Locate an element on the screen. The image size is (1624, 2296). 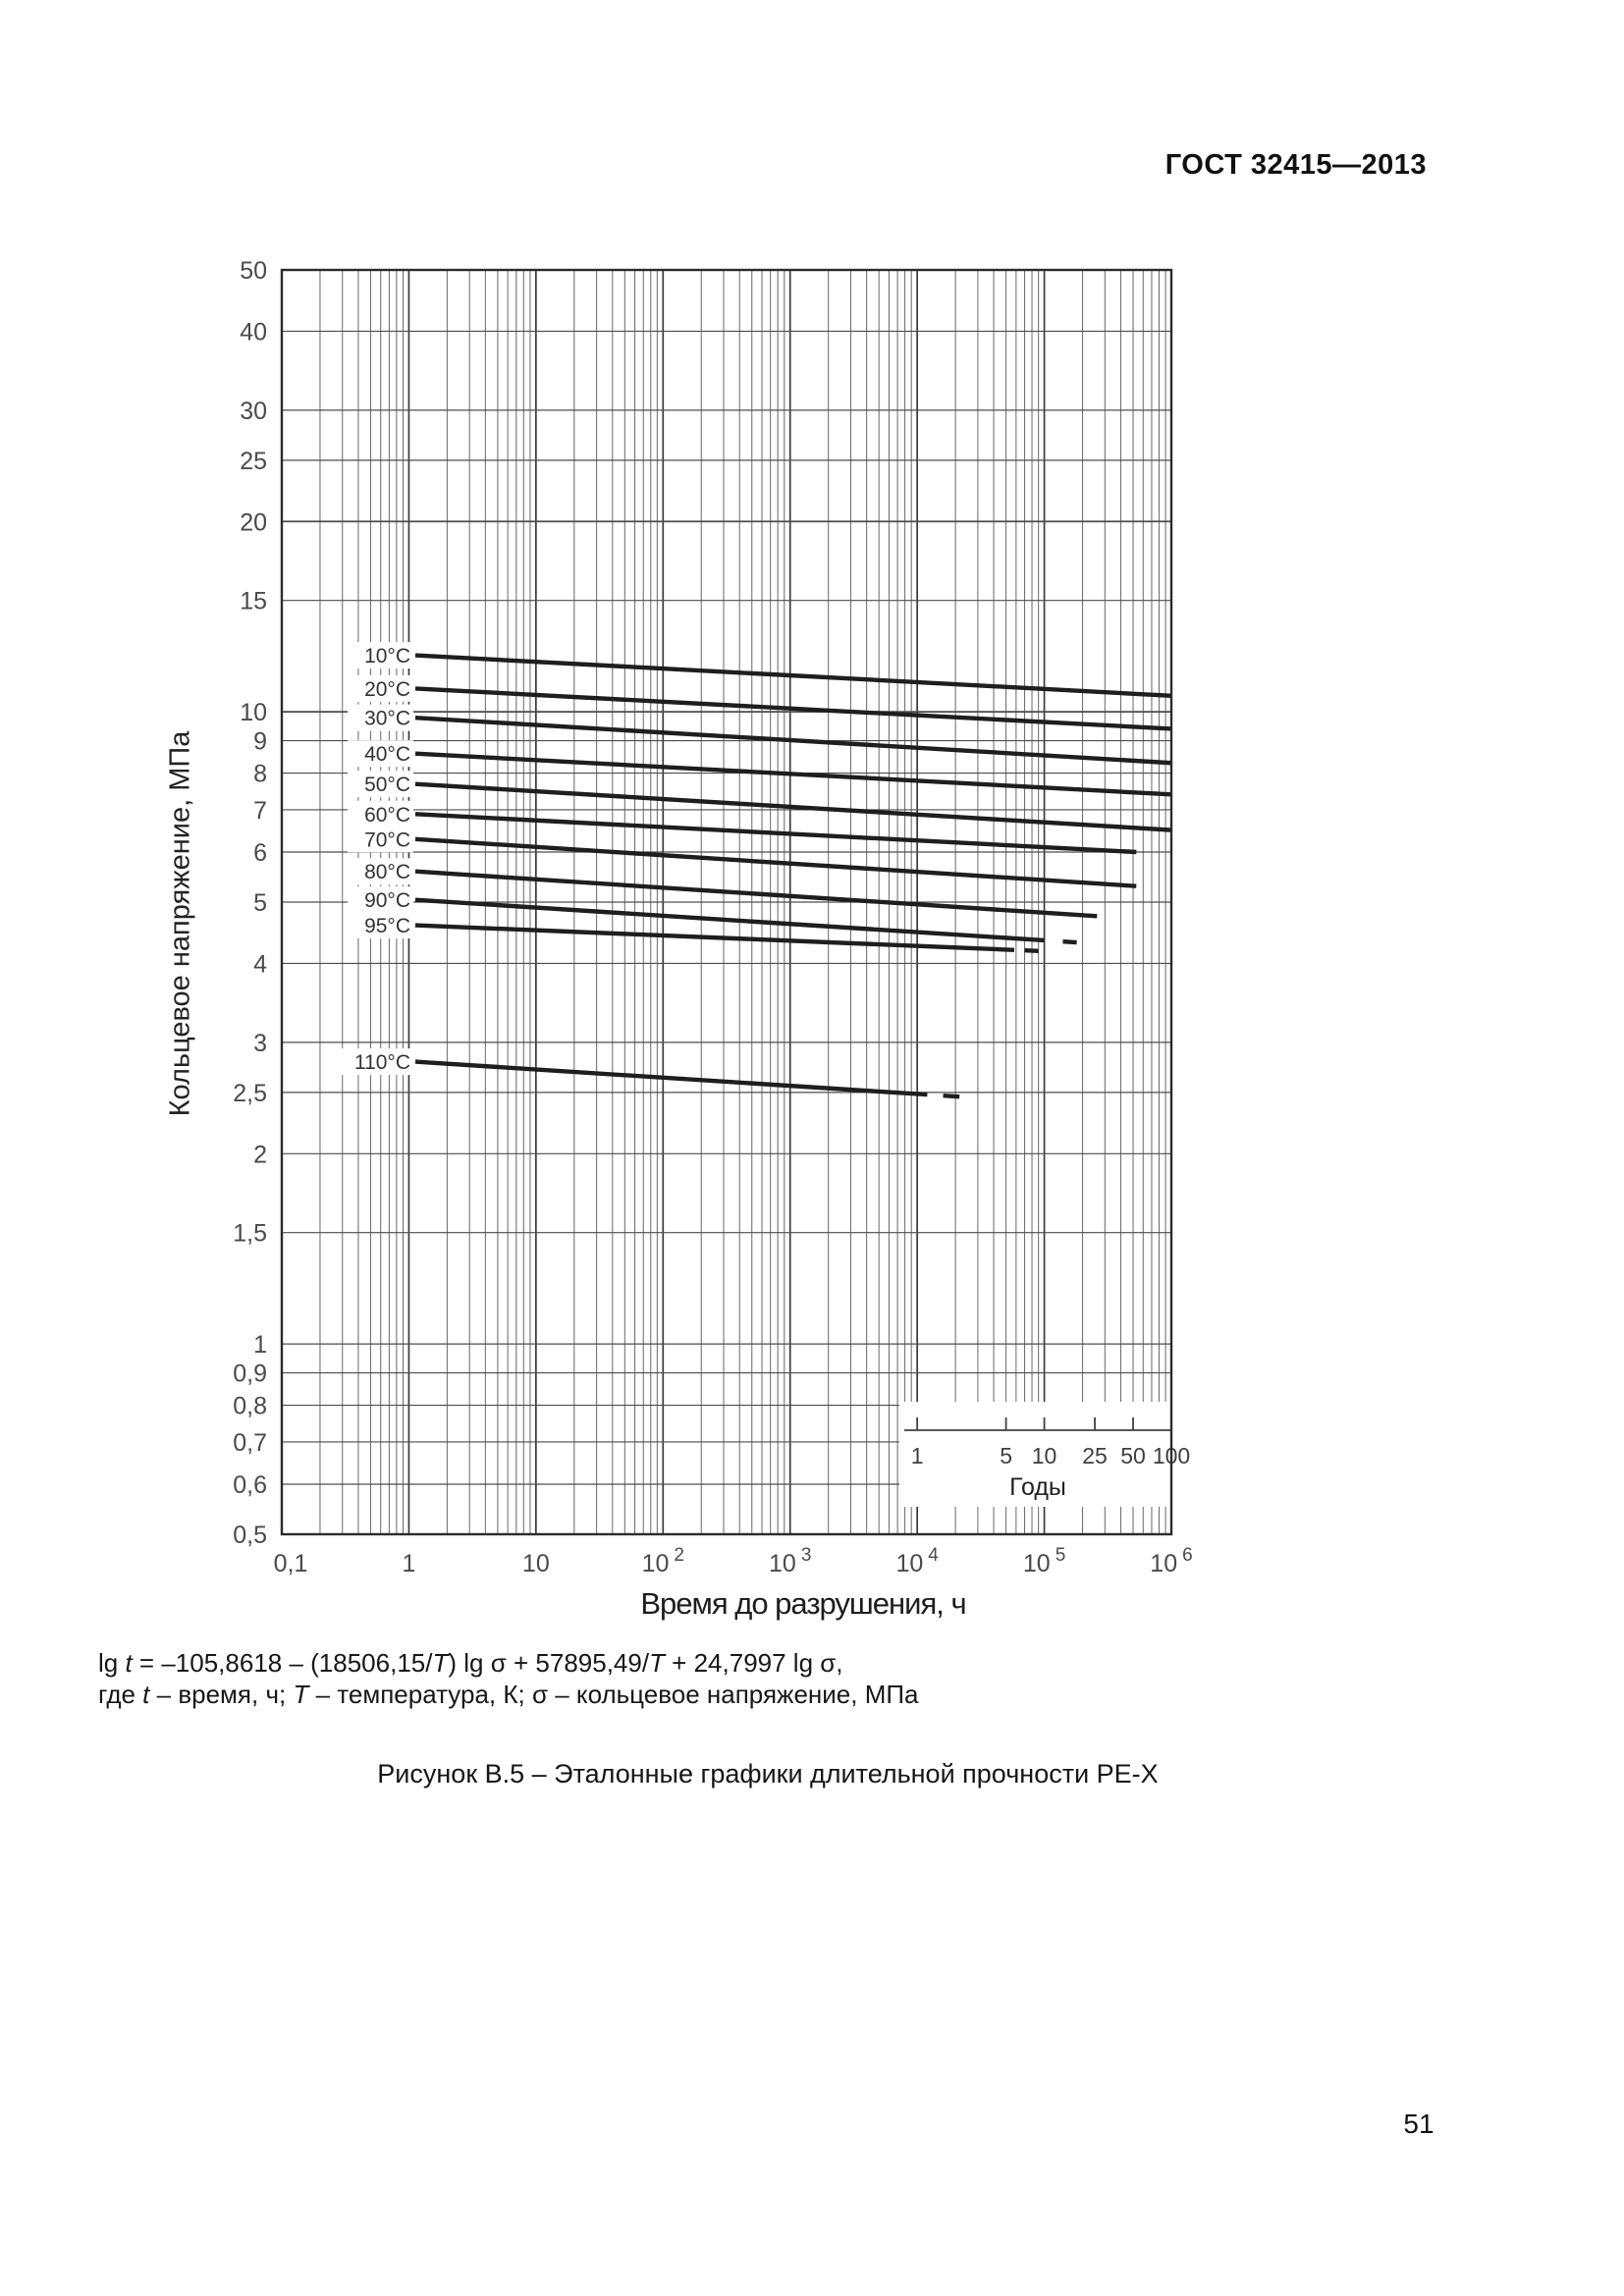
formula-text: lg is located at coordinates (112, 1663).